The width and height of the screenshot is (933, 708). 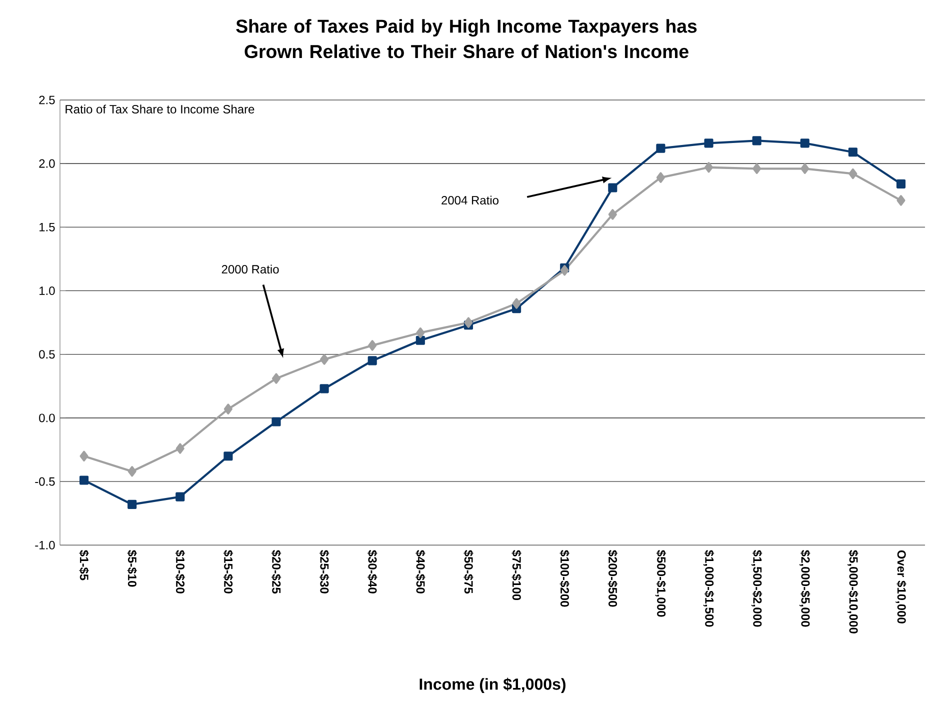 What do you see at coordinates (324, 572) in the screenshot?
I see `x-tick-label: $25-$30` at bounding box center [324, 572].